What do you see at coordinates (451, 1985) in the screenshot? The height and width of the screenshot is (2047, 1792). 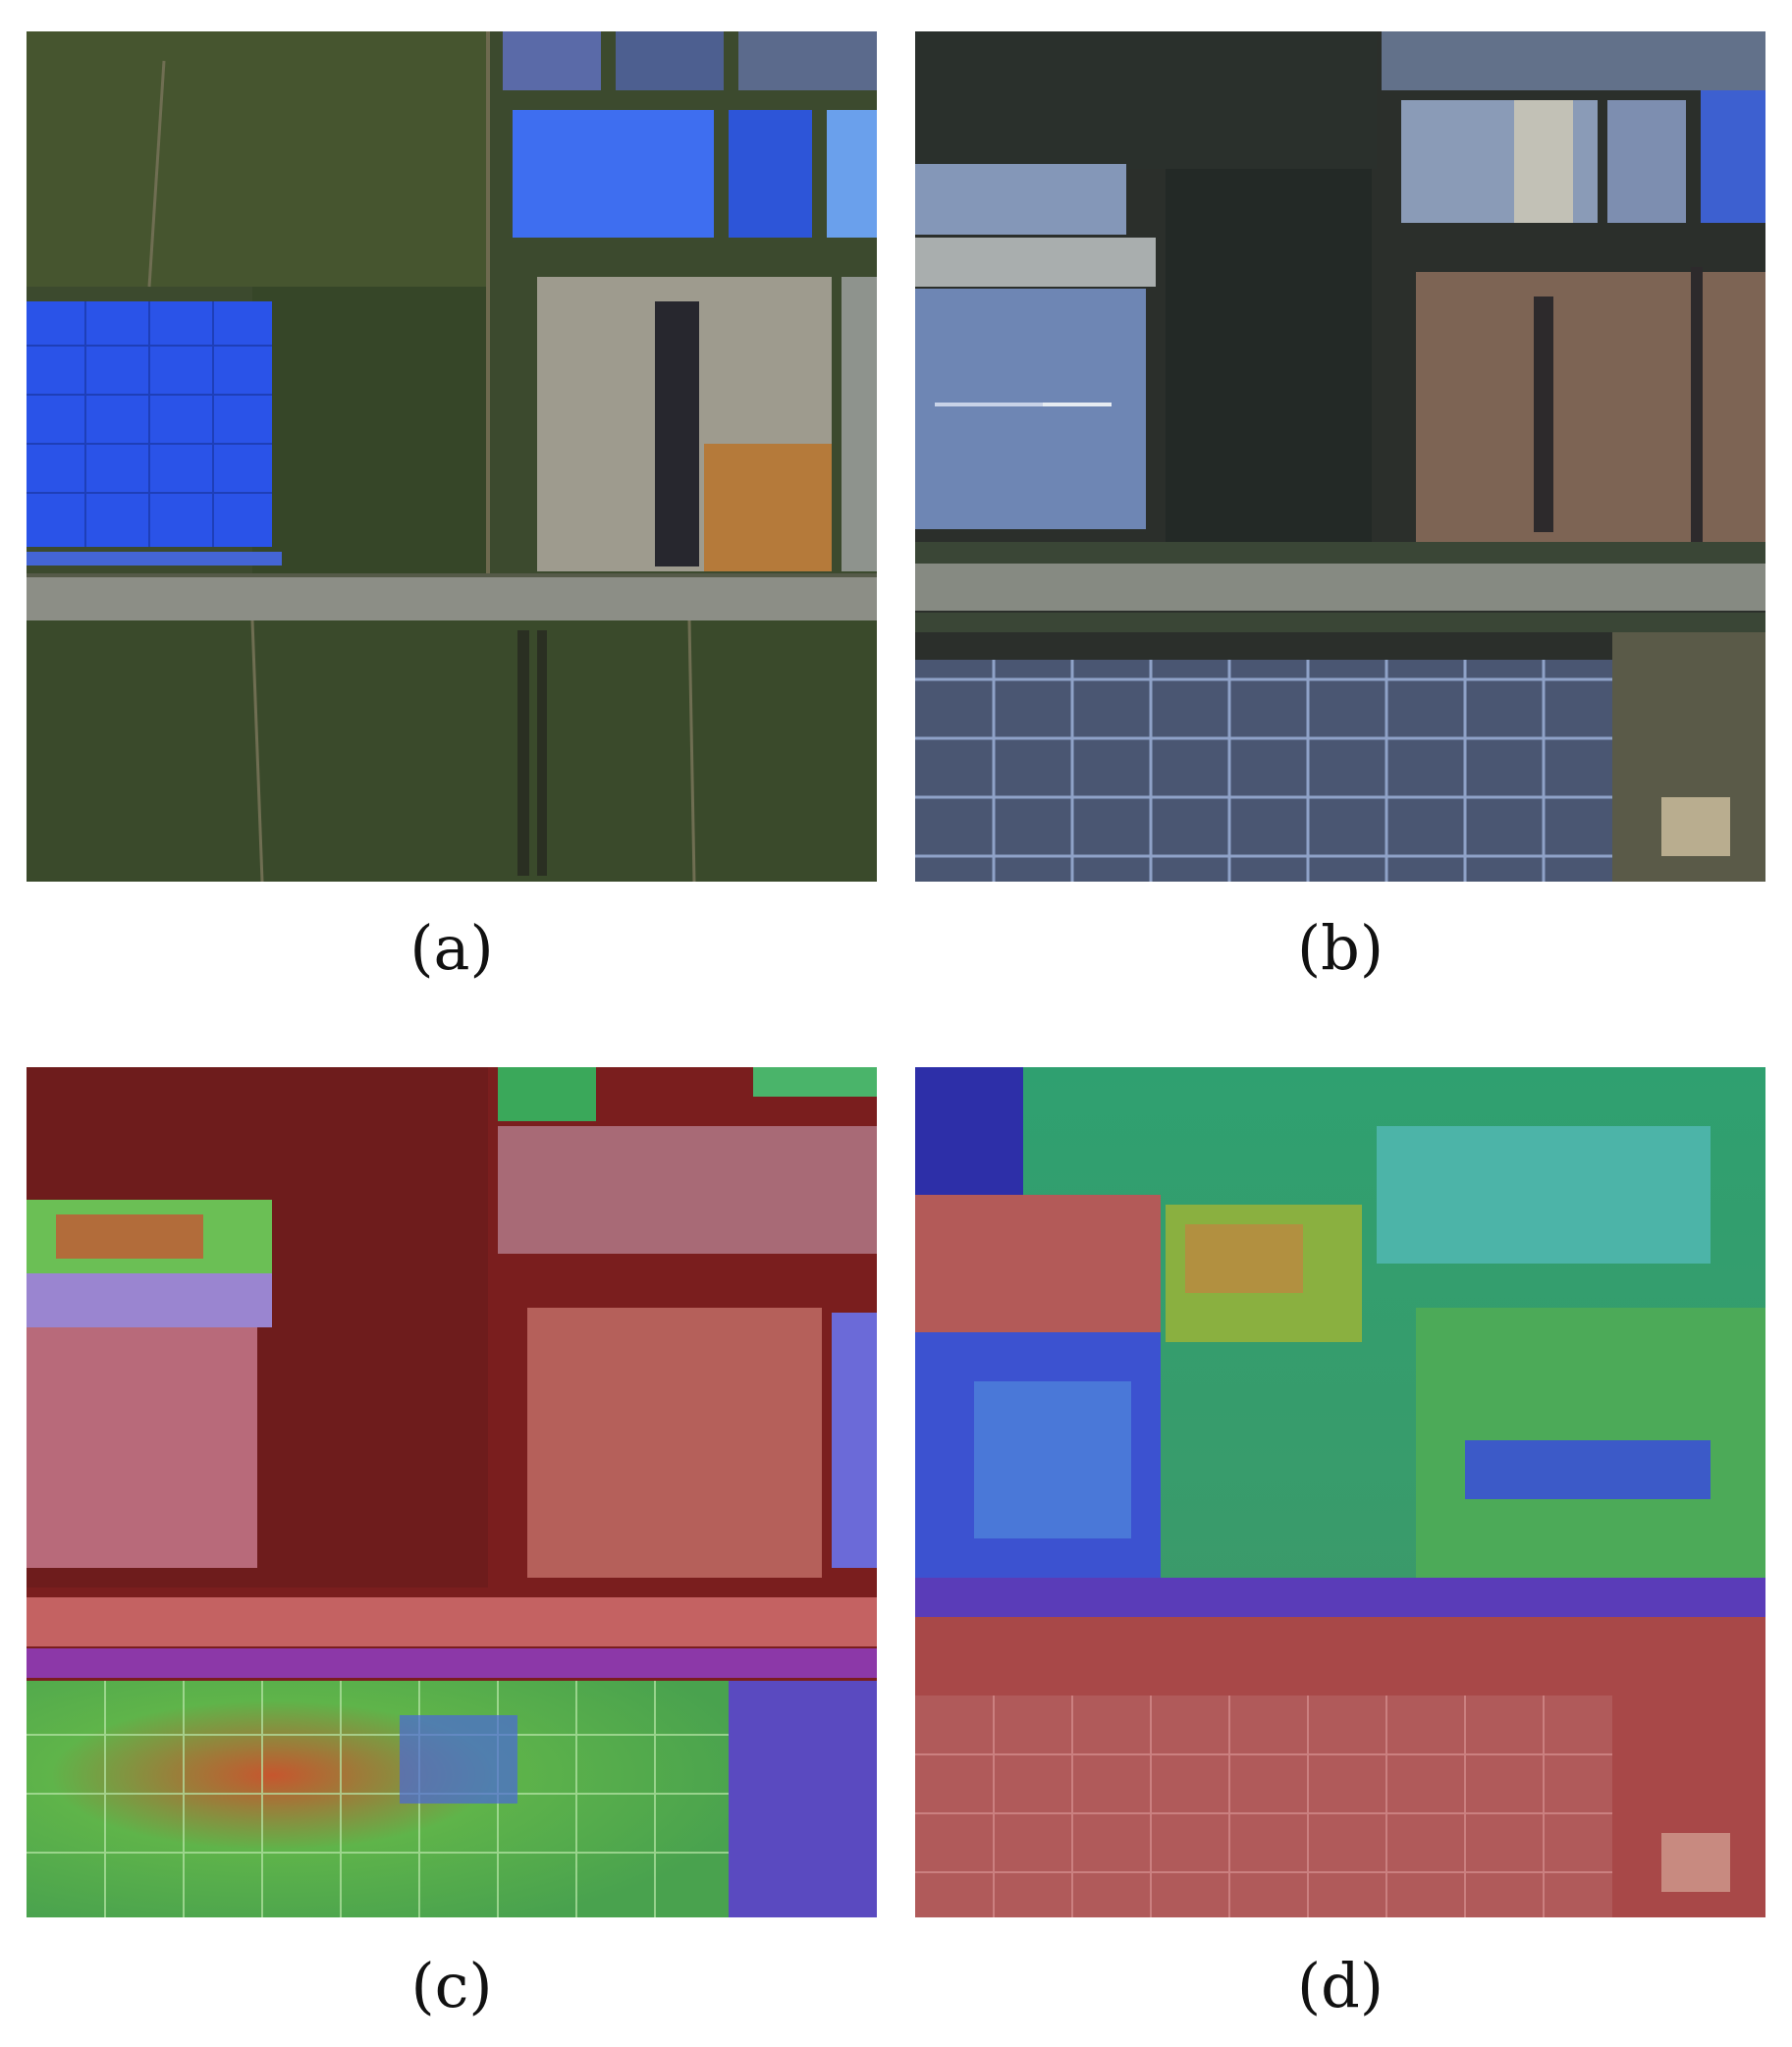 I see `caption-c: (c)` at bounding box center [451, 1985].